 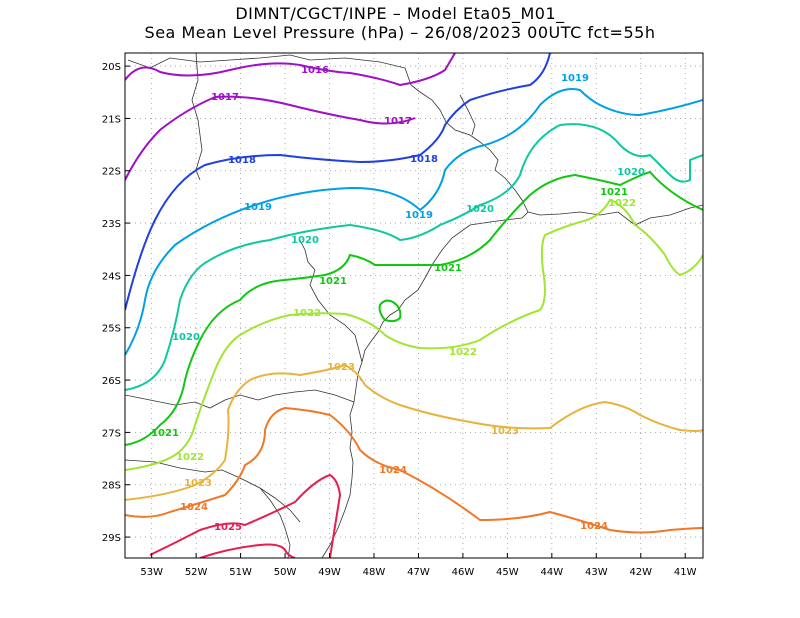 I want to click on longitude-axis: 53W 52W 51W 50W 49W 48W 47W 46W 45W 44W 43W 42W 41W, so click(x=418, y=565).